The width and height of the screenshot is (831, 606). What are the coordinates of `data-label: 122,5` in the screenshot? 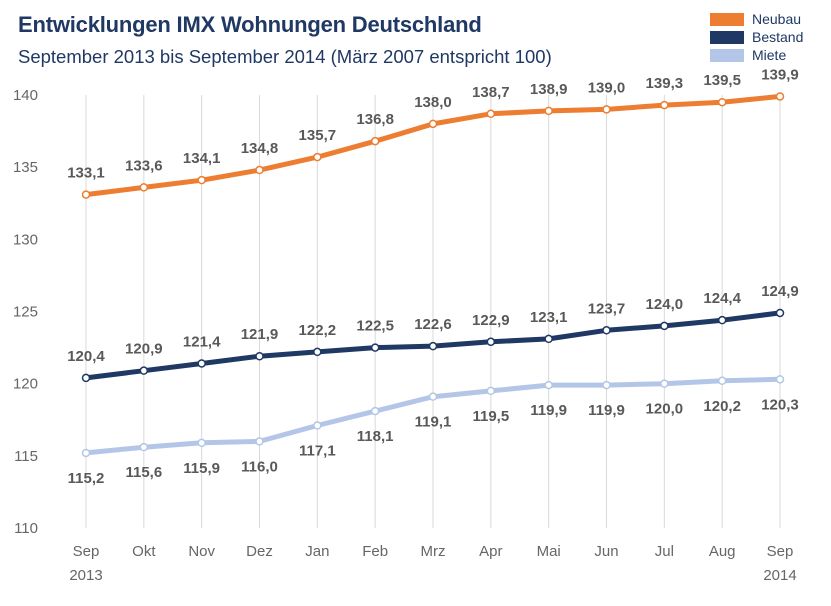 It's located at (375, 326).